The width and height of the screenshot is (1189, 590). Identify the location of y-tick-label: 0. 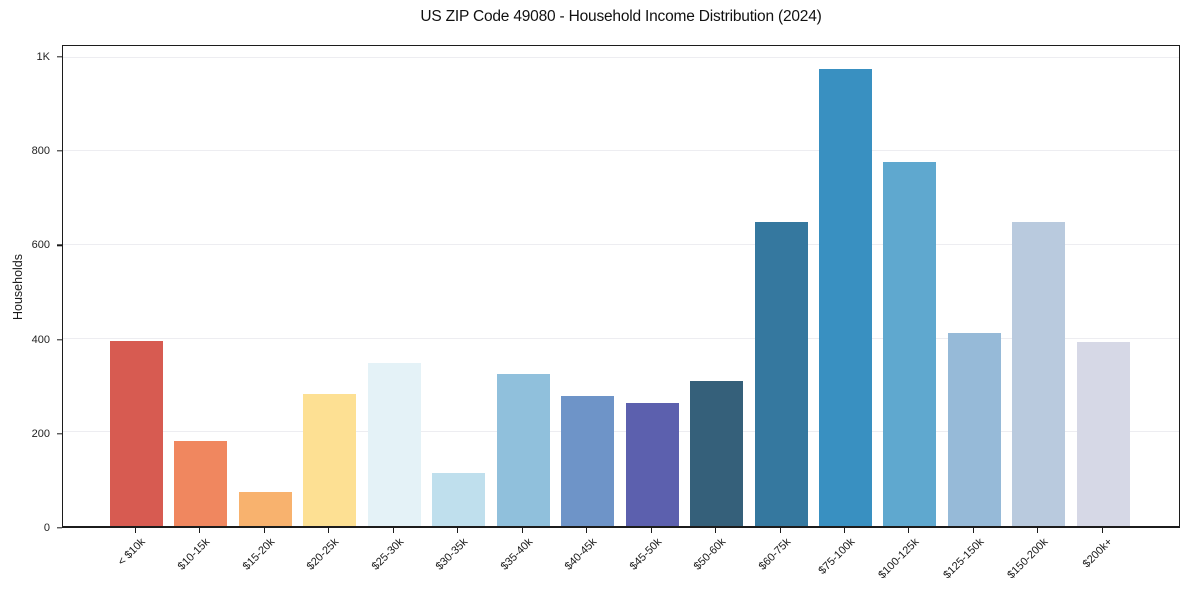
(46, 528).